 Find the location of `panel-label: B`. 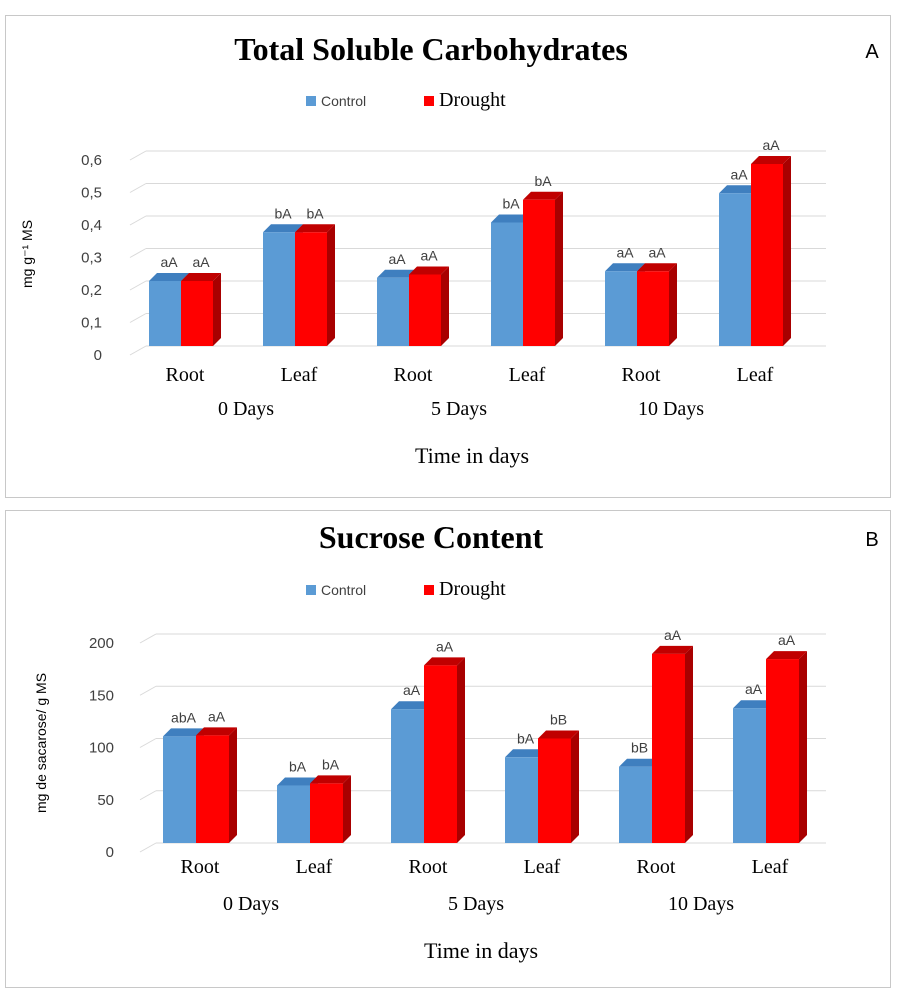

panel-label: B is located at coordinates (871, 540).